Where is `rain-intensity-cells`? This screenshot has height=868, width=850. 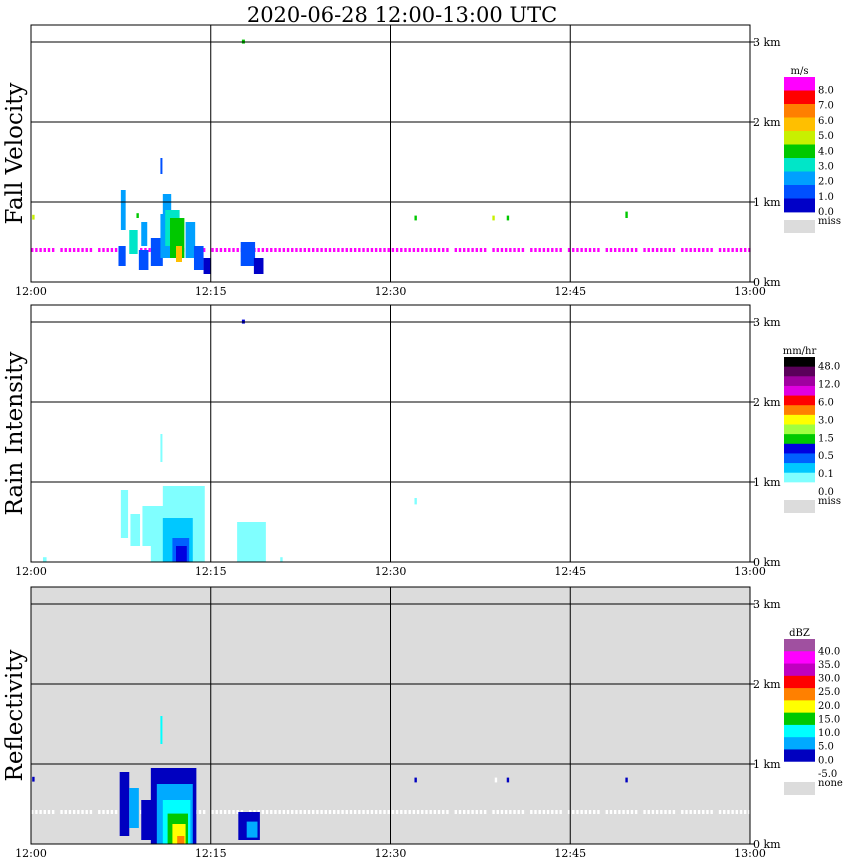 rain-intensity-cells is located at coordinates (229, 440).